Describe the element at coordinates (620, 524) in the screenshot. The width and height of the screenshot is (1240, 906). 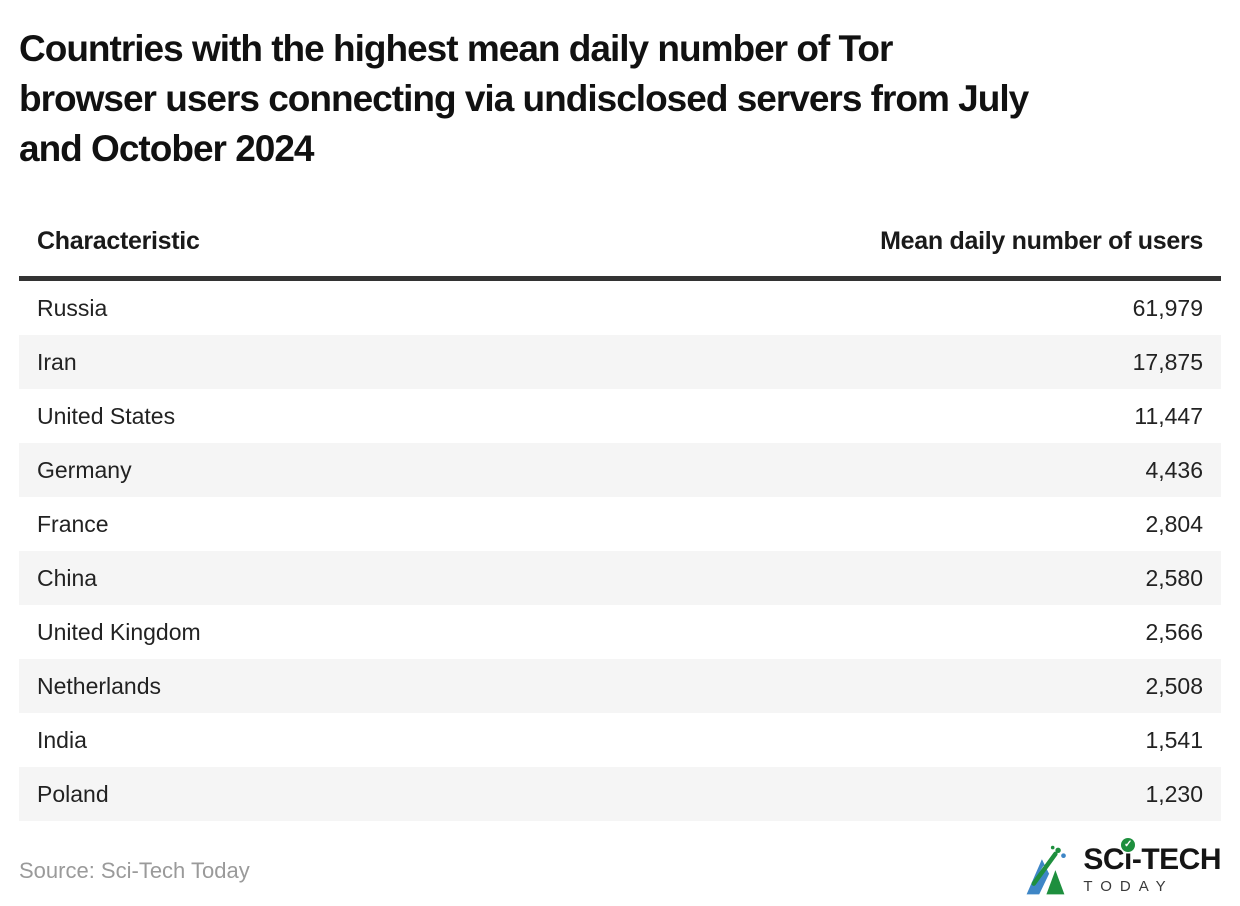
I see `table-row: France 2,804` at that location.